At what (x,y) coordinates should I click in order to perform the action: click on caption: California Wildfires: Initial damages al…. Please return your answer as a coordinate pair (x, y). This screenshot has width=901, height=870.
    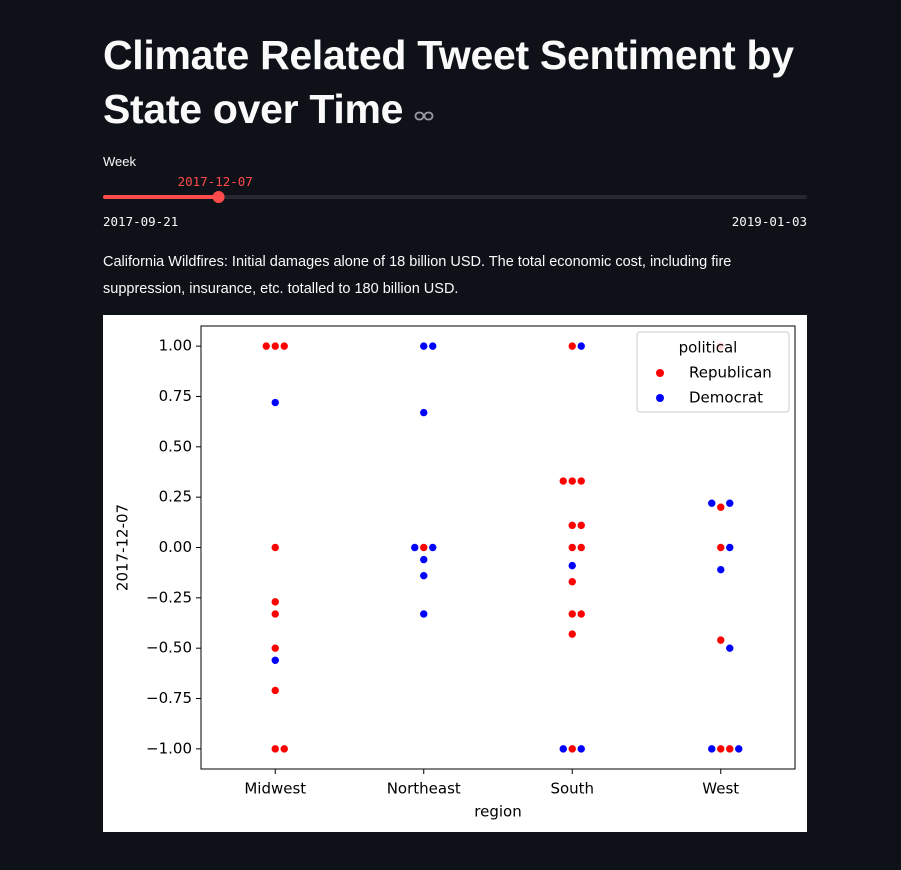
    Looking at the image, I should click on (417, 275).